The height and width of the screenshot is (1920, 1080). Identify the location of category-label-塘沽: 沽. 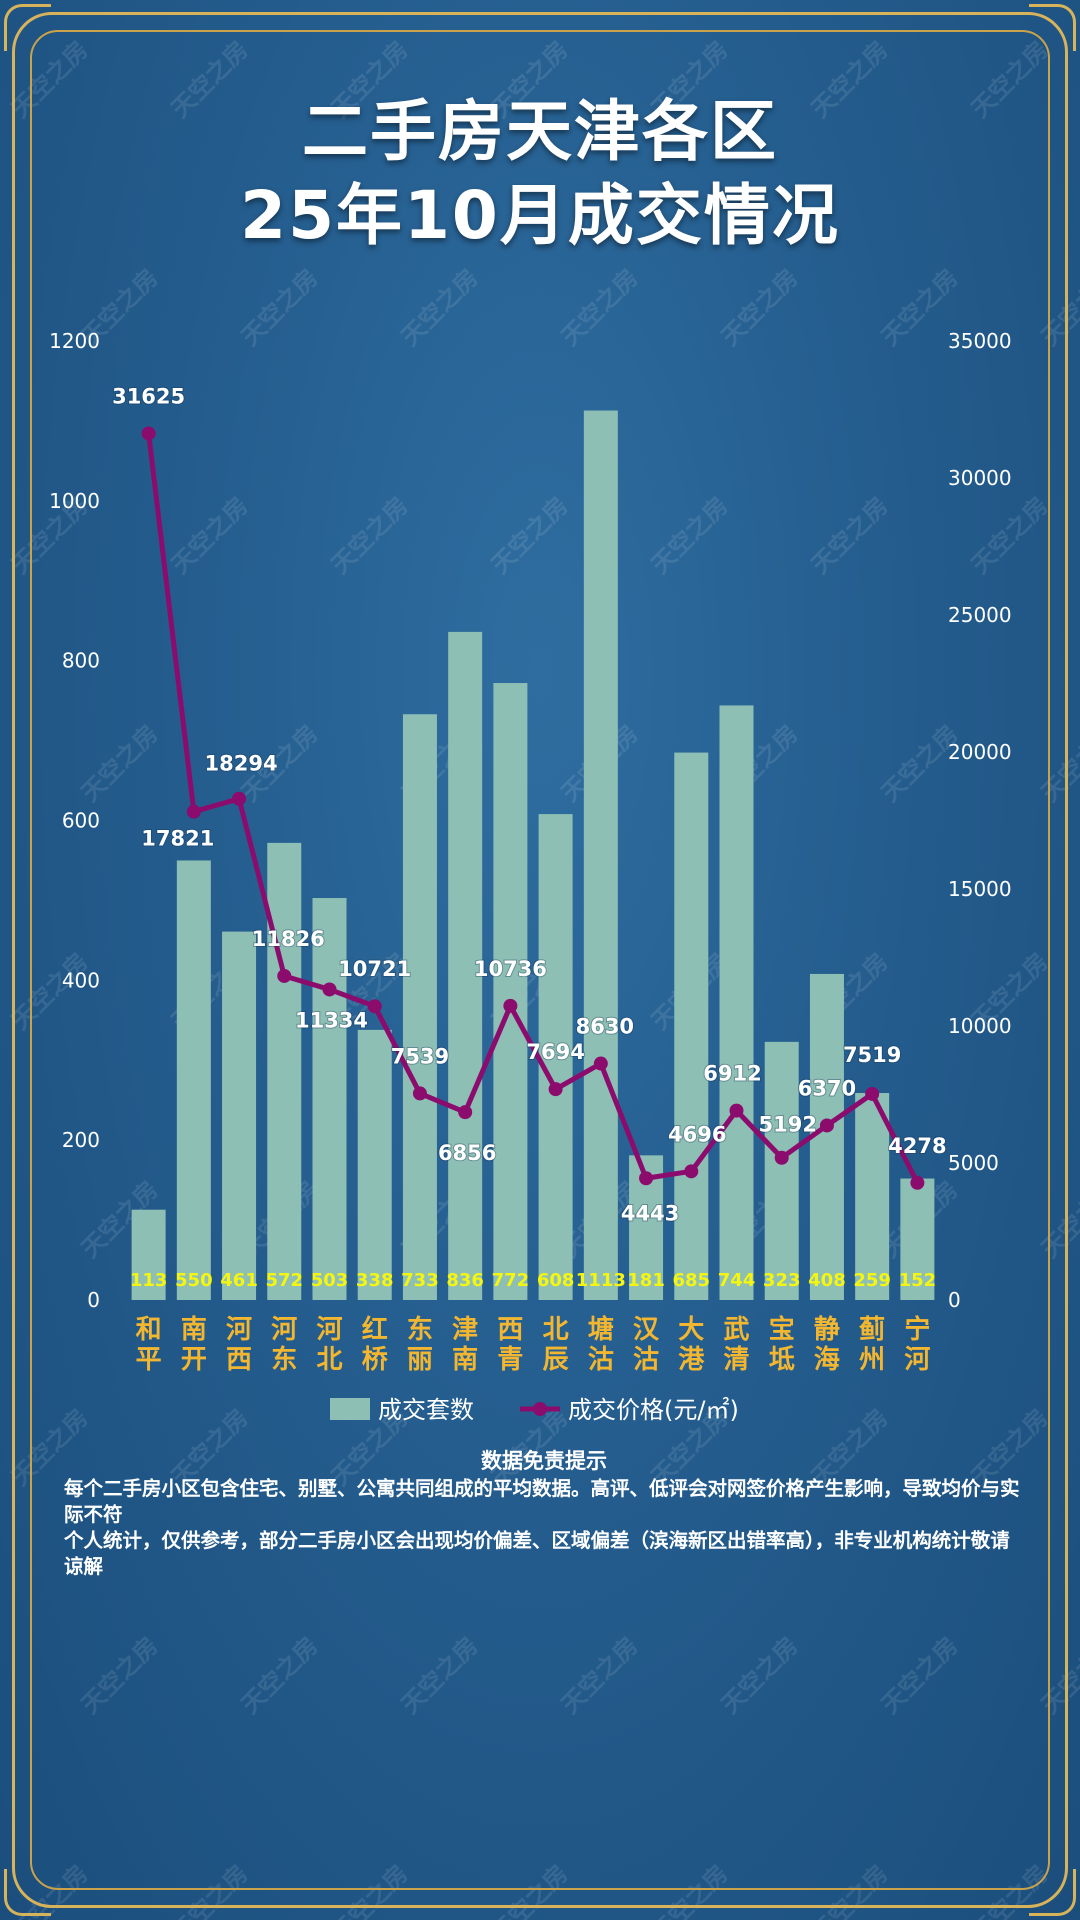
(601, 1360).